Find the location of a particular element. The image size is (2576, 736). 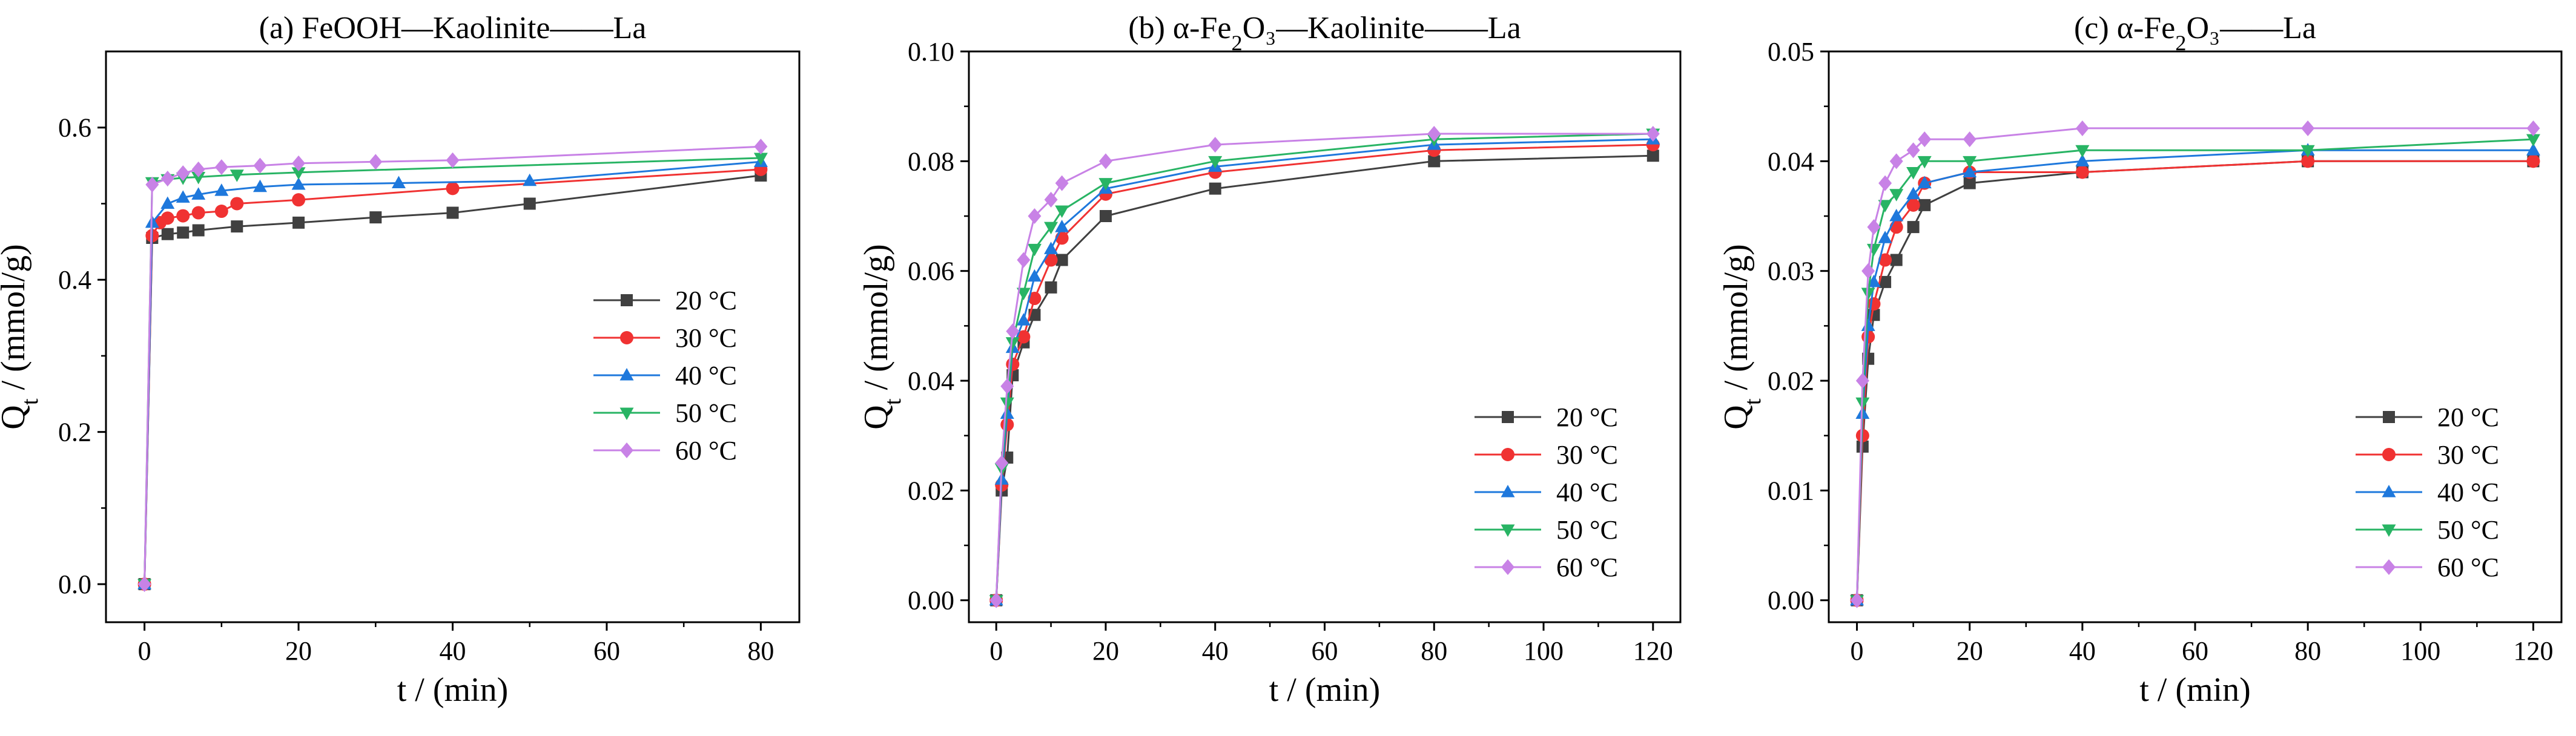

y-tick-label: 0.6 is located at coordinates (74, 128).